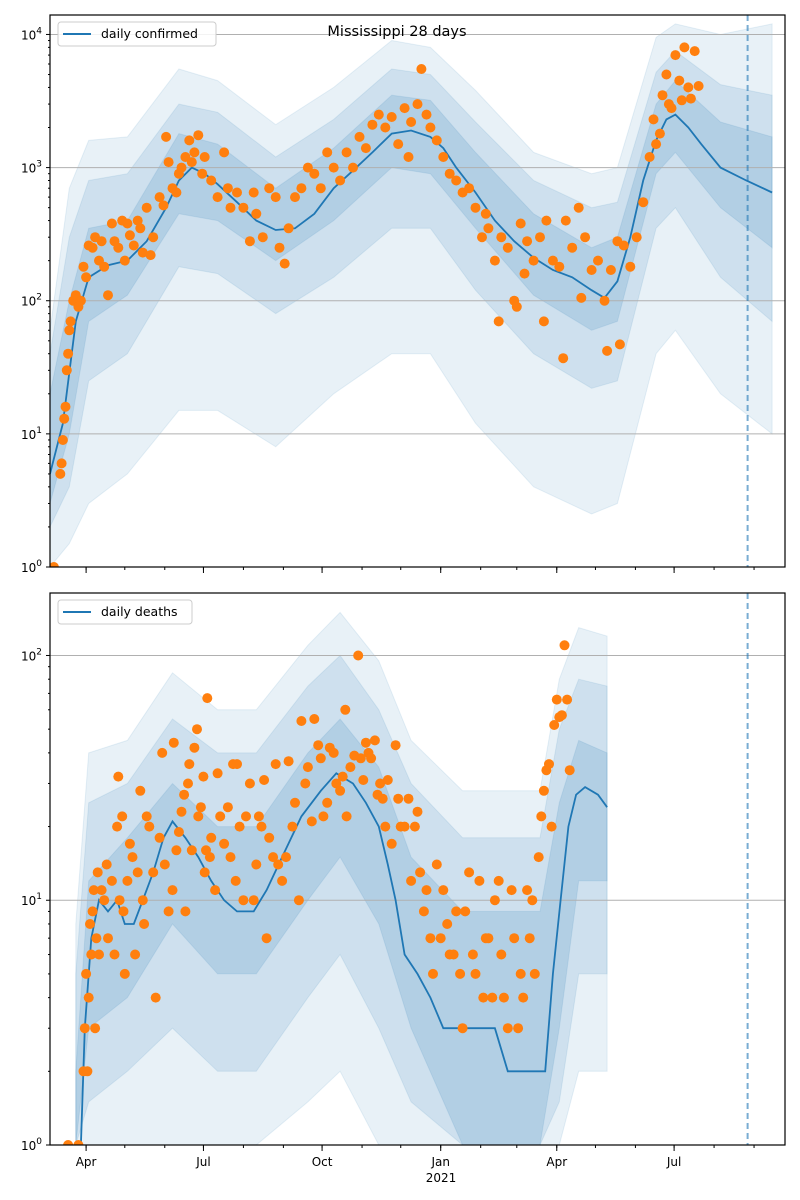 This screenshot has height=1200, width=800. I want to click on legend-box, so click(125, 612).